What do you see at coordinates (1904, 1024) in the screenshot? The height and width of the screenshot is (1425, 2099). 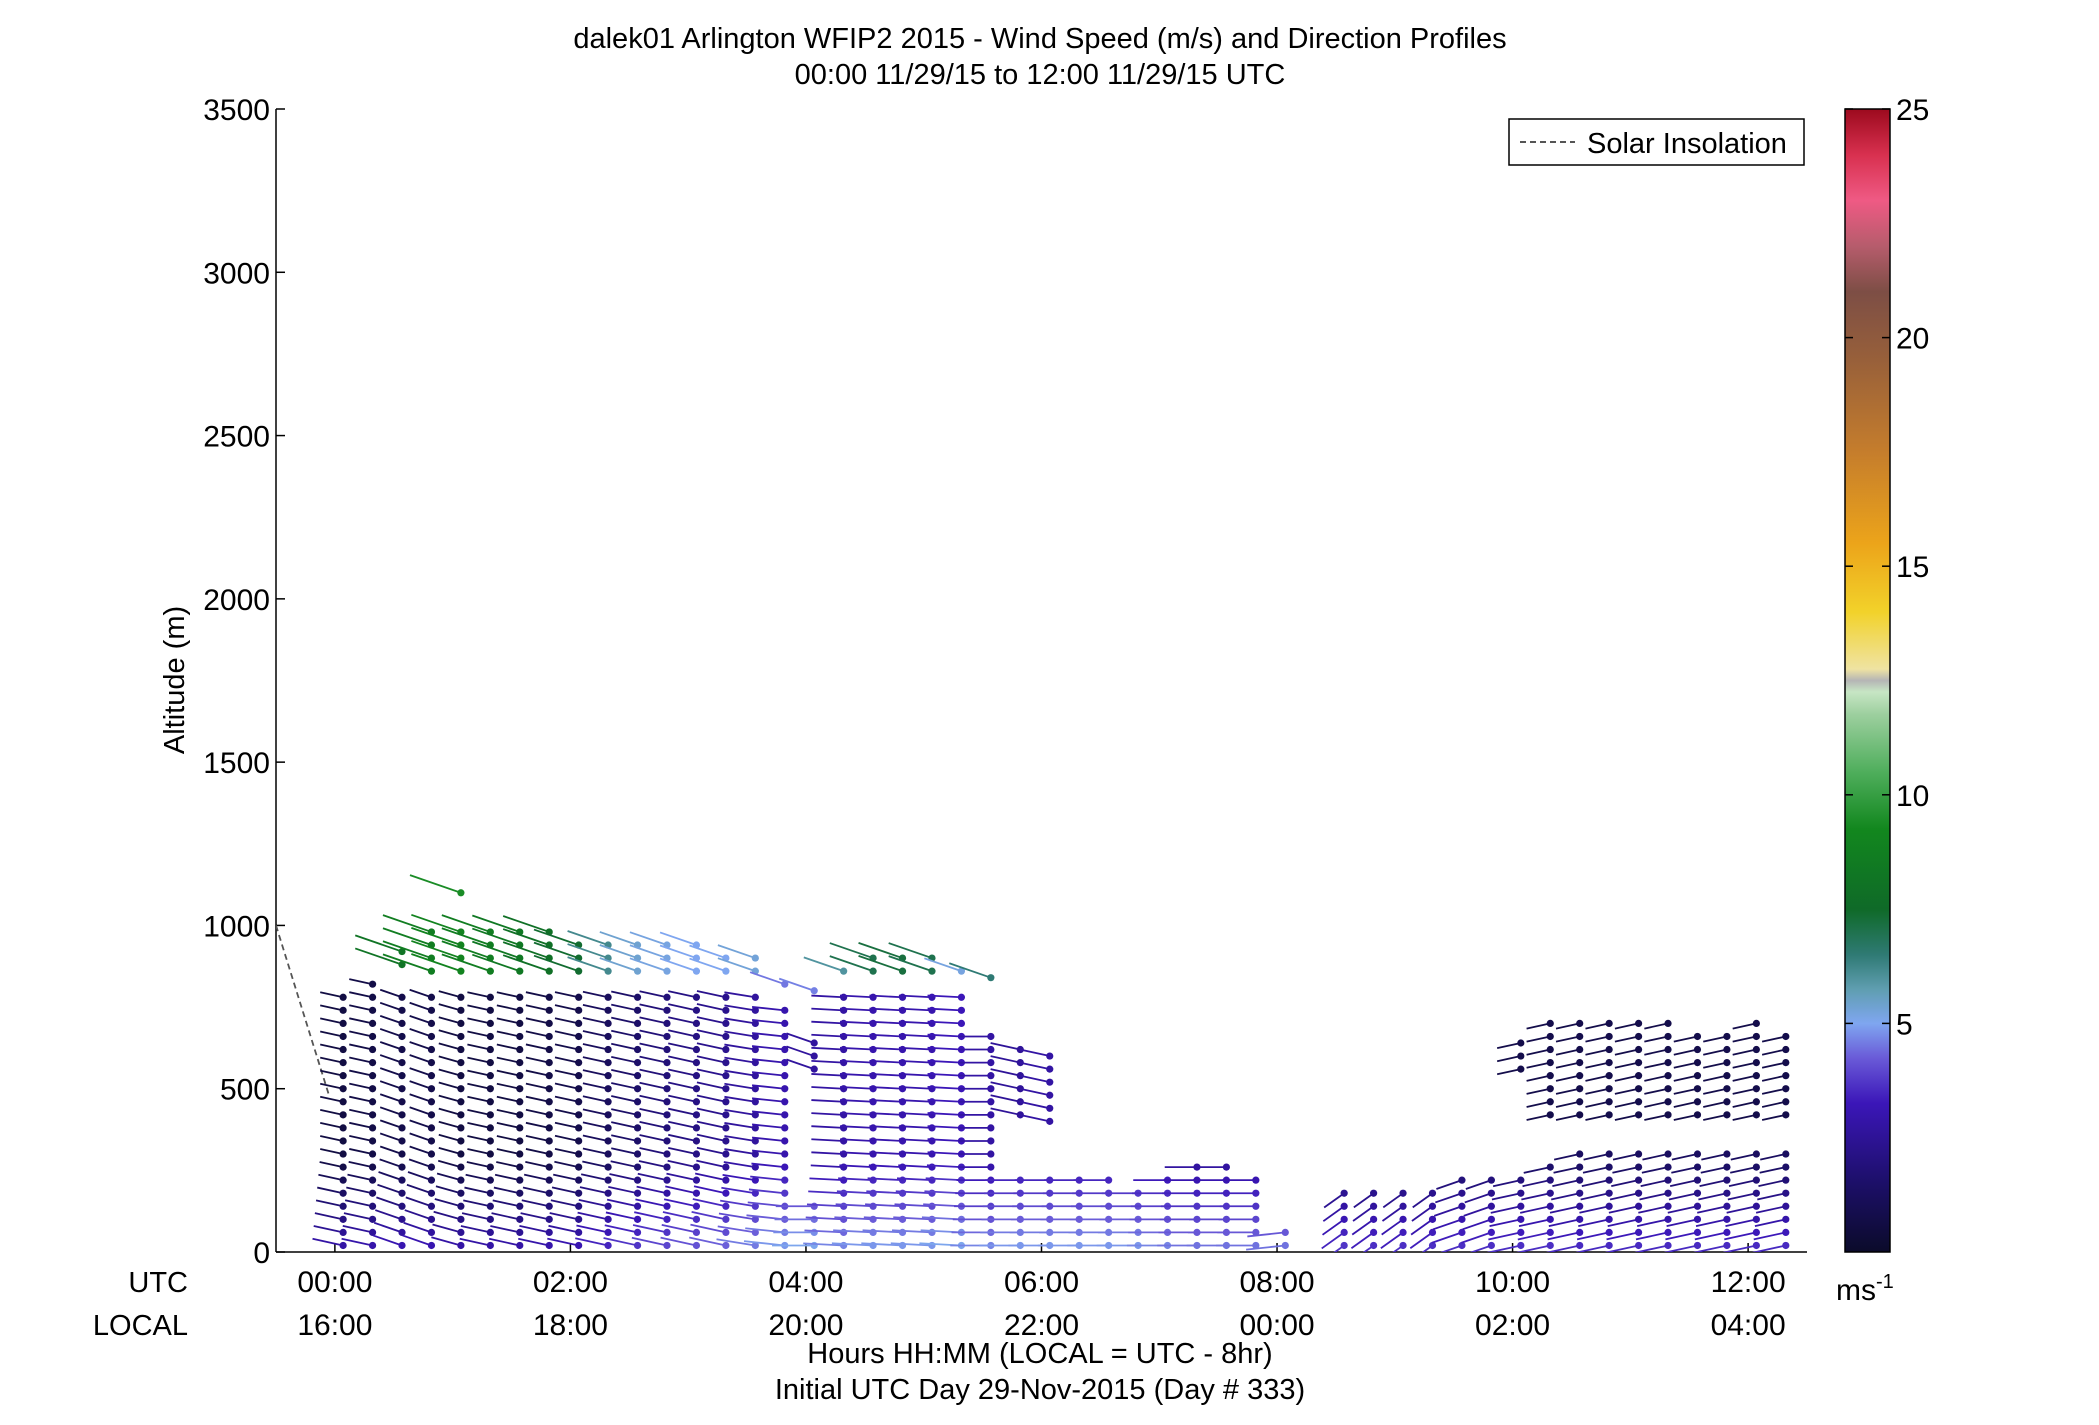 I see `colorbar-tick-label: 5` at bounding box center [1904, 1024].